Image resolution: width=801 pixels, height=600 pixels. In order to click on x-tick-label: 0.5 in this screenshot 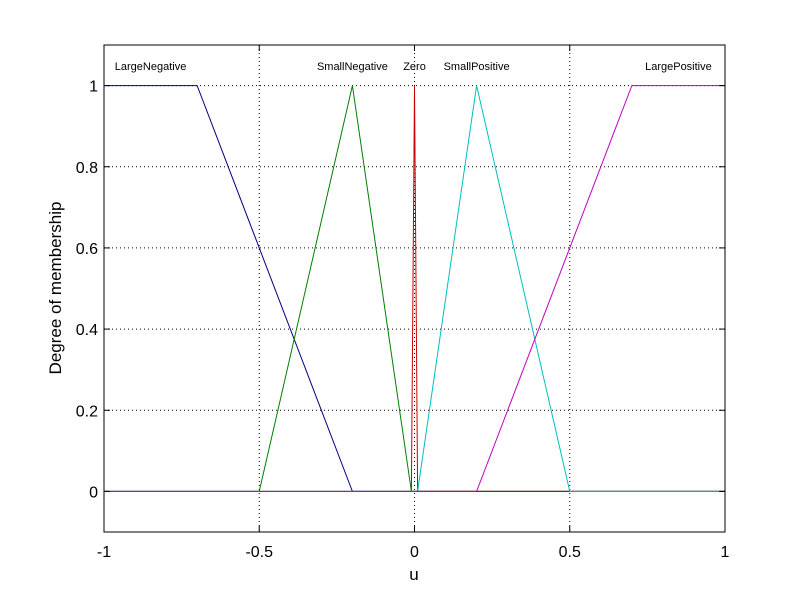, I will do `click(570, 552)`.